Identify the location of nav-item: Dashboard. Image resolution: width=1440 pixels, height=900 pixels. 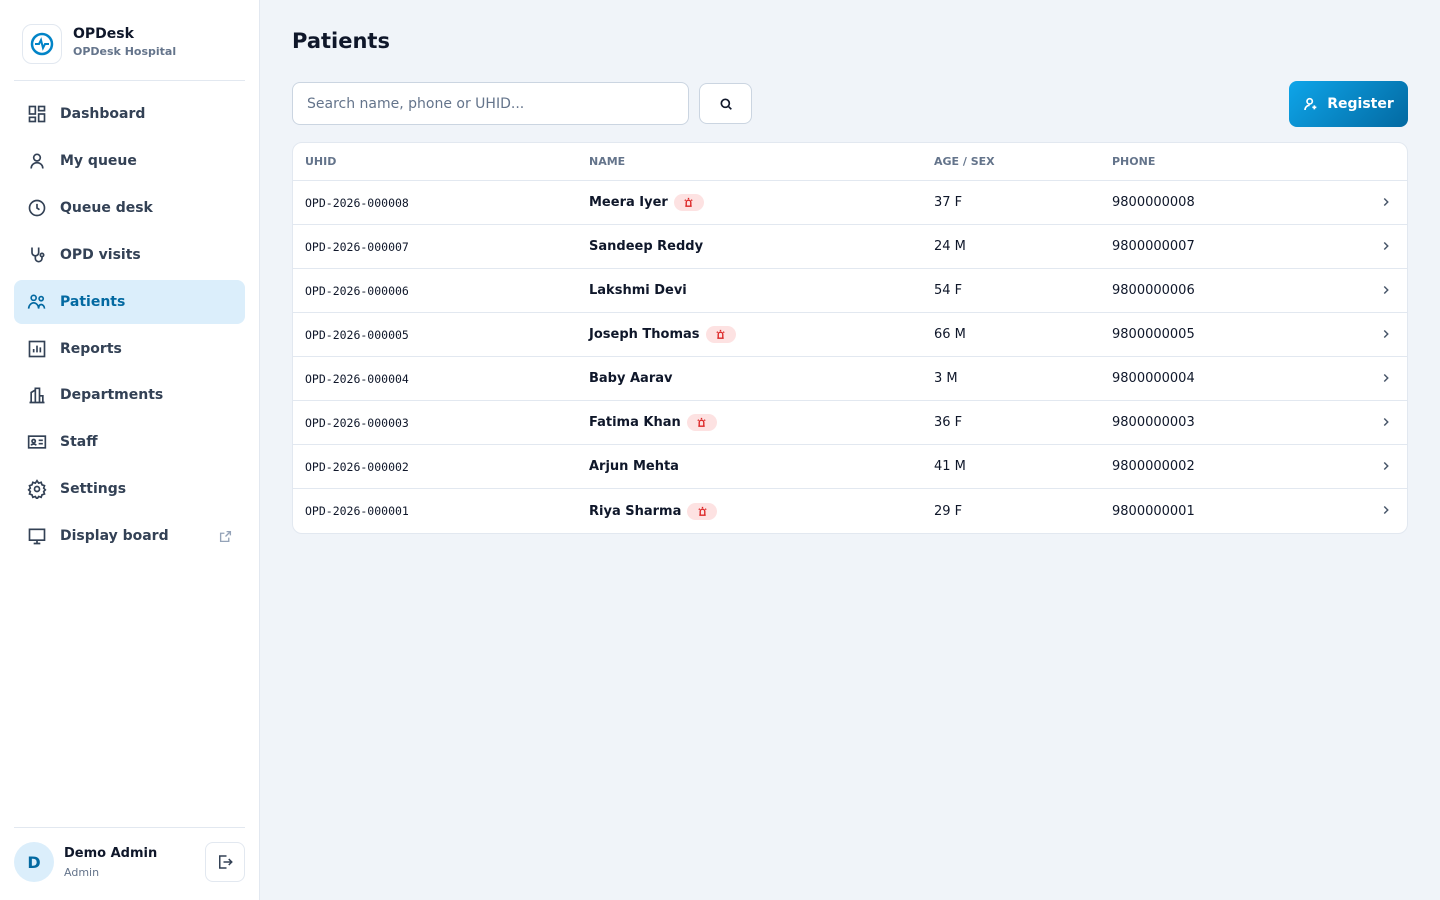
(129, 114).